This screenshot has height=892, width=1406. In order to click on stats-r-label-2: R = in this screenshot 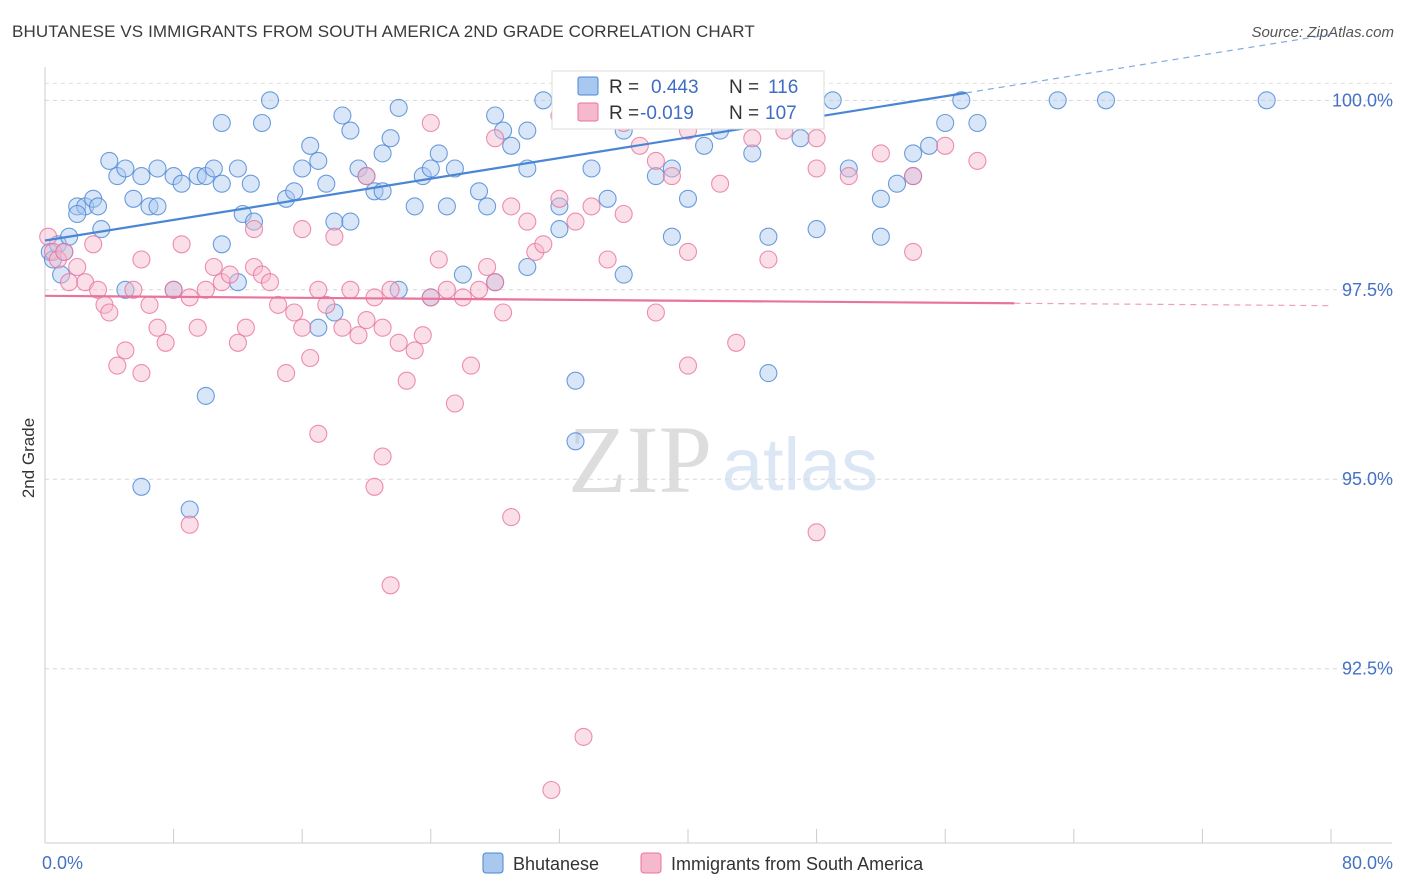, I will do `click(624, 113)`.